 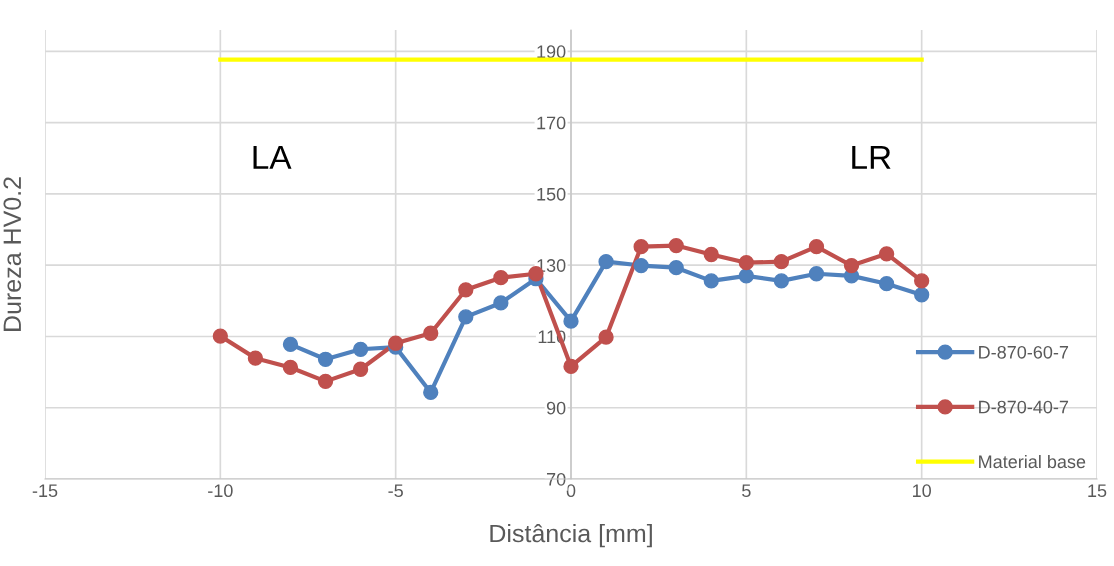 I want to click on y-tick-label: 170, so click(x=551, y=123).